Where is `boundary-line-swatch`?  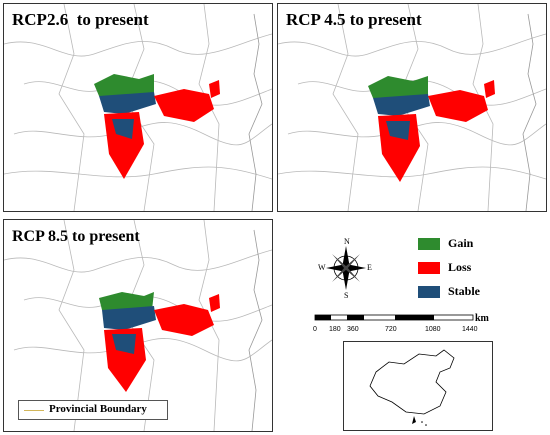
boundary-line-swatch is located at coordinates (34, 410).